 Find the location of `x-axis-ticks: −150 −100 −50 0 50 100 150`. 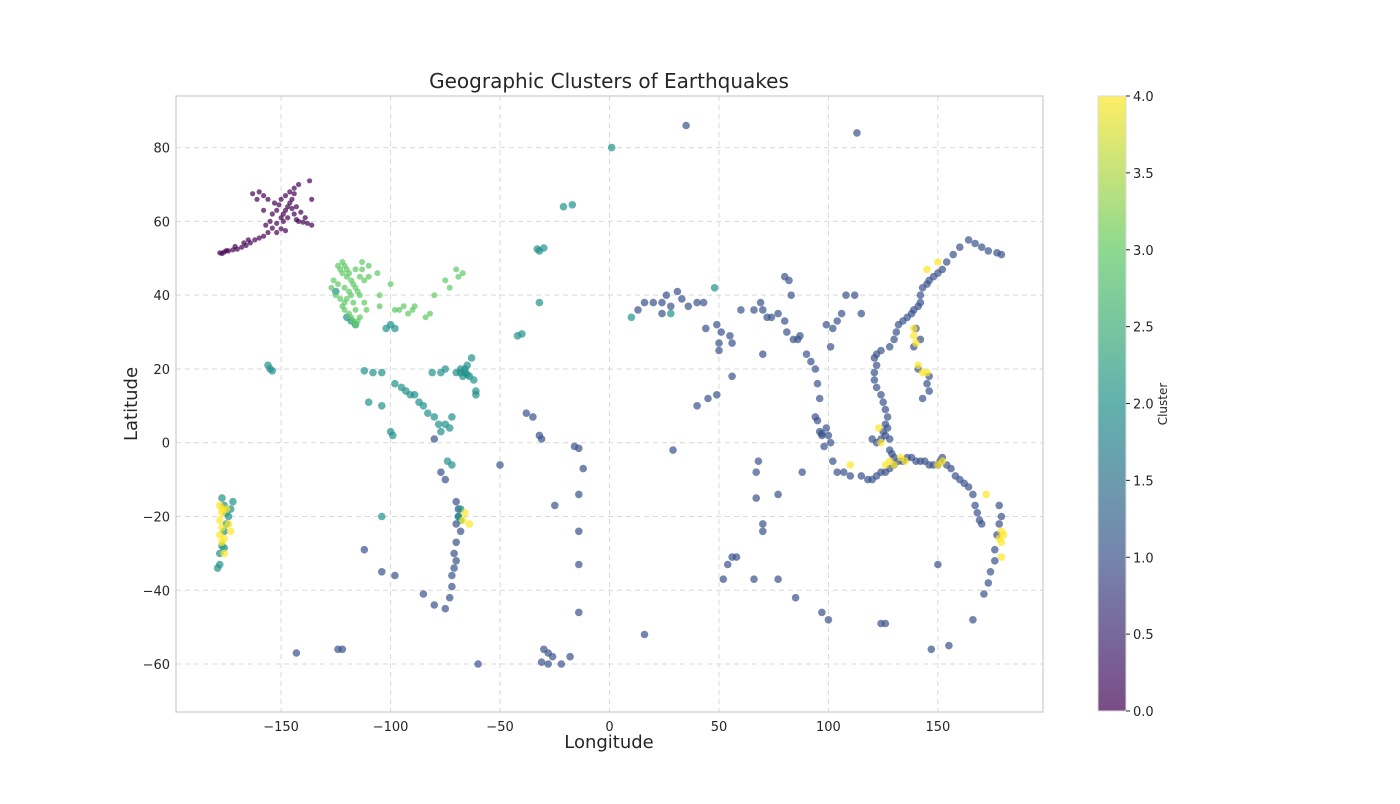

x-axis-ticks: −150 −100 −50 0 50 100 150 is located at coordinates (606, 727).